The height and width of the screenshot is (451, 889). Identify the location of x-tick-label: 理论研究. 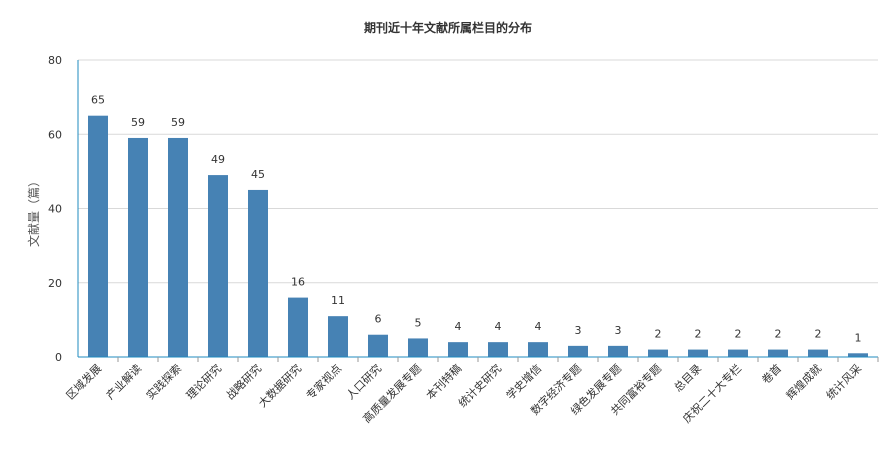
(203, 381).